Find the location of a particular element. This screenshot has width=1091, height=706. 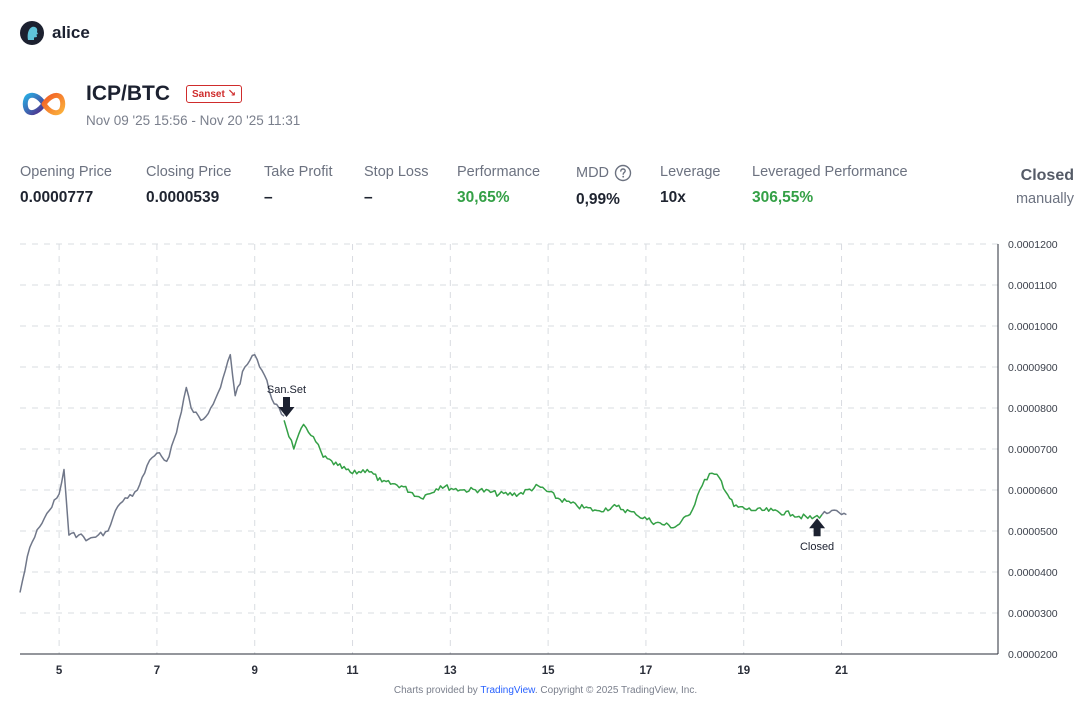

badge-label: Sanset is located at coordinates (208, 94).